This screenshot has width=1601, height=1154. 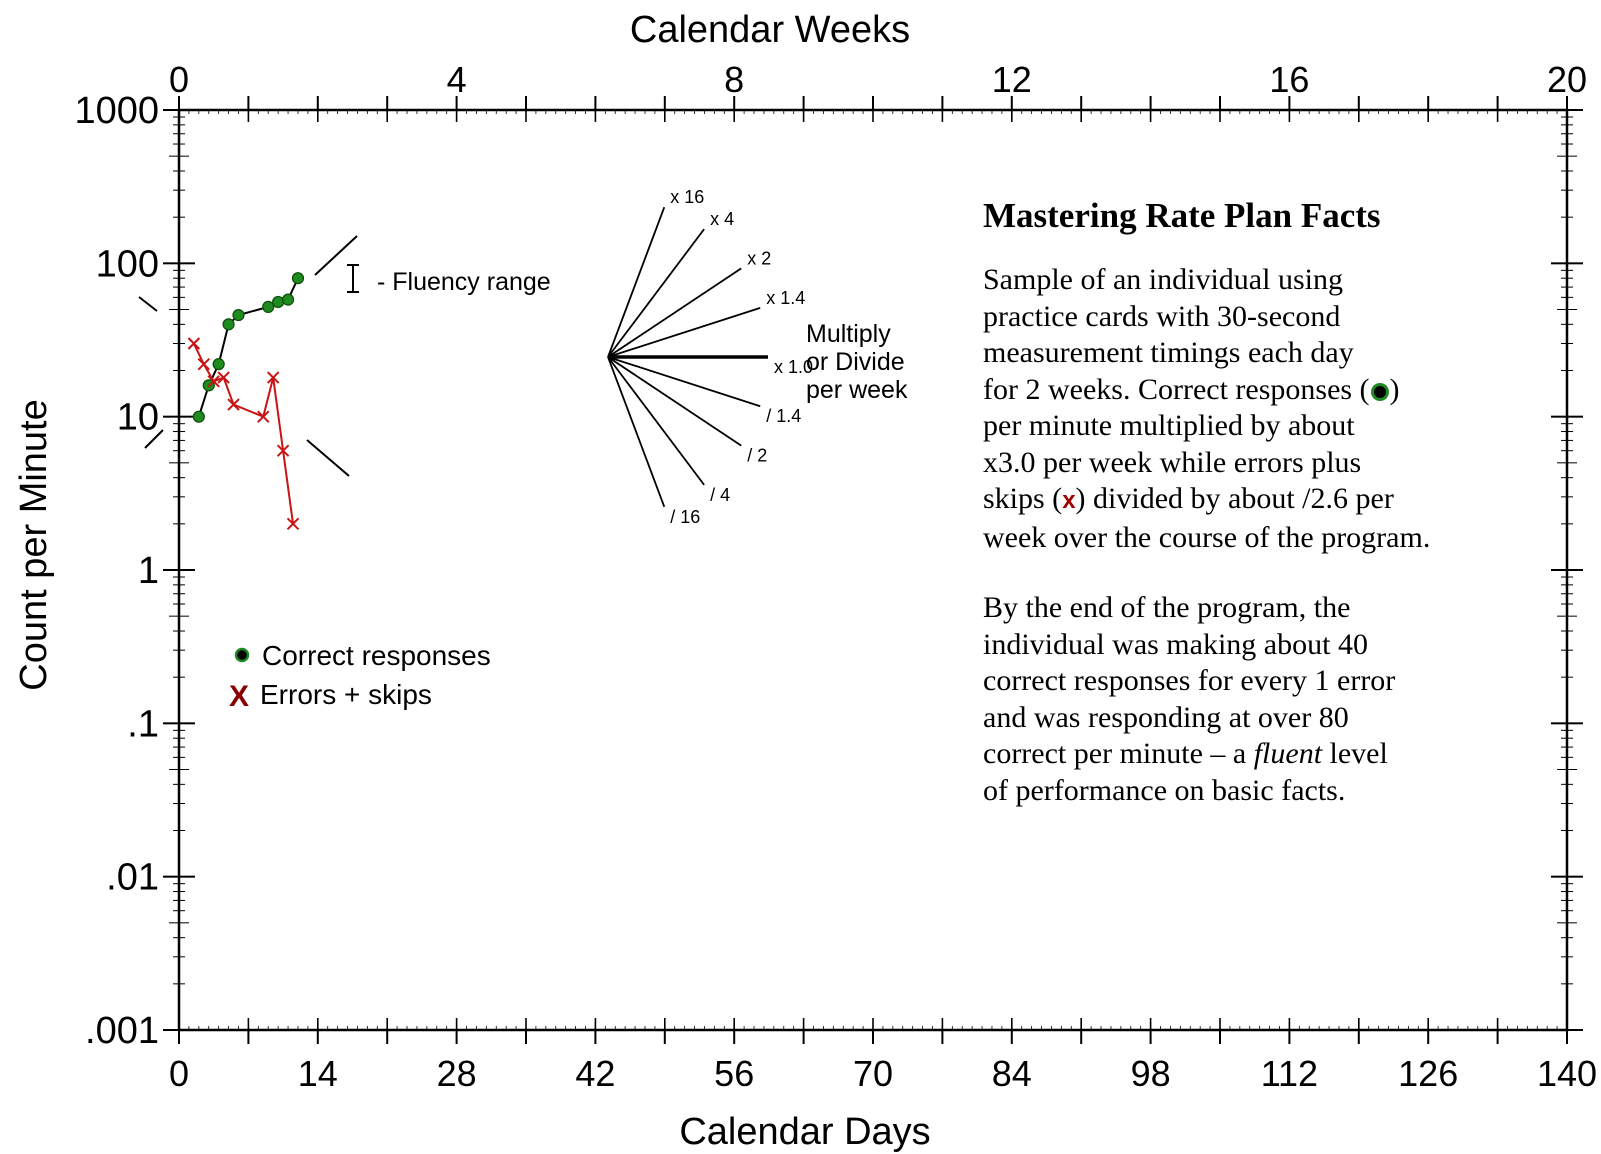 I want to click on panel-line: x3.0 per week while errors plus, so click(x=1172, y=462).